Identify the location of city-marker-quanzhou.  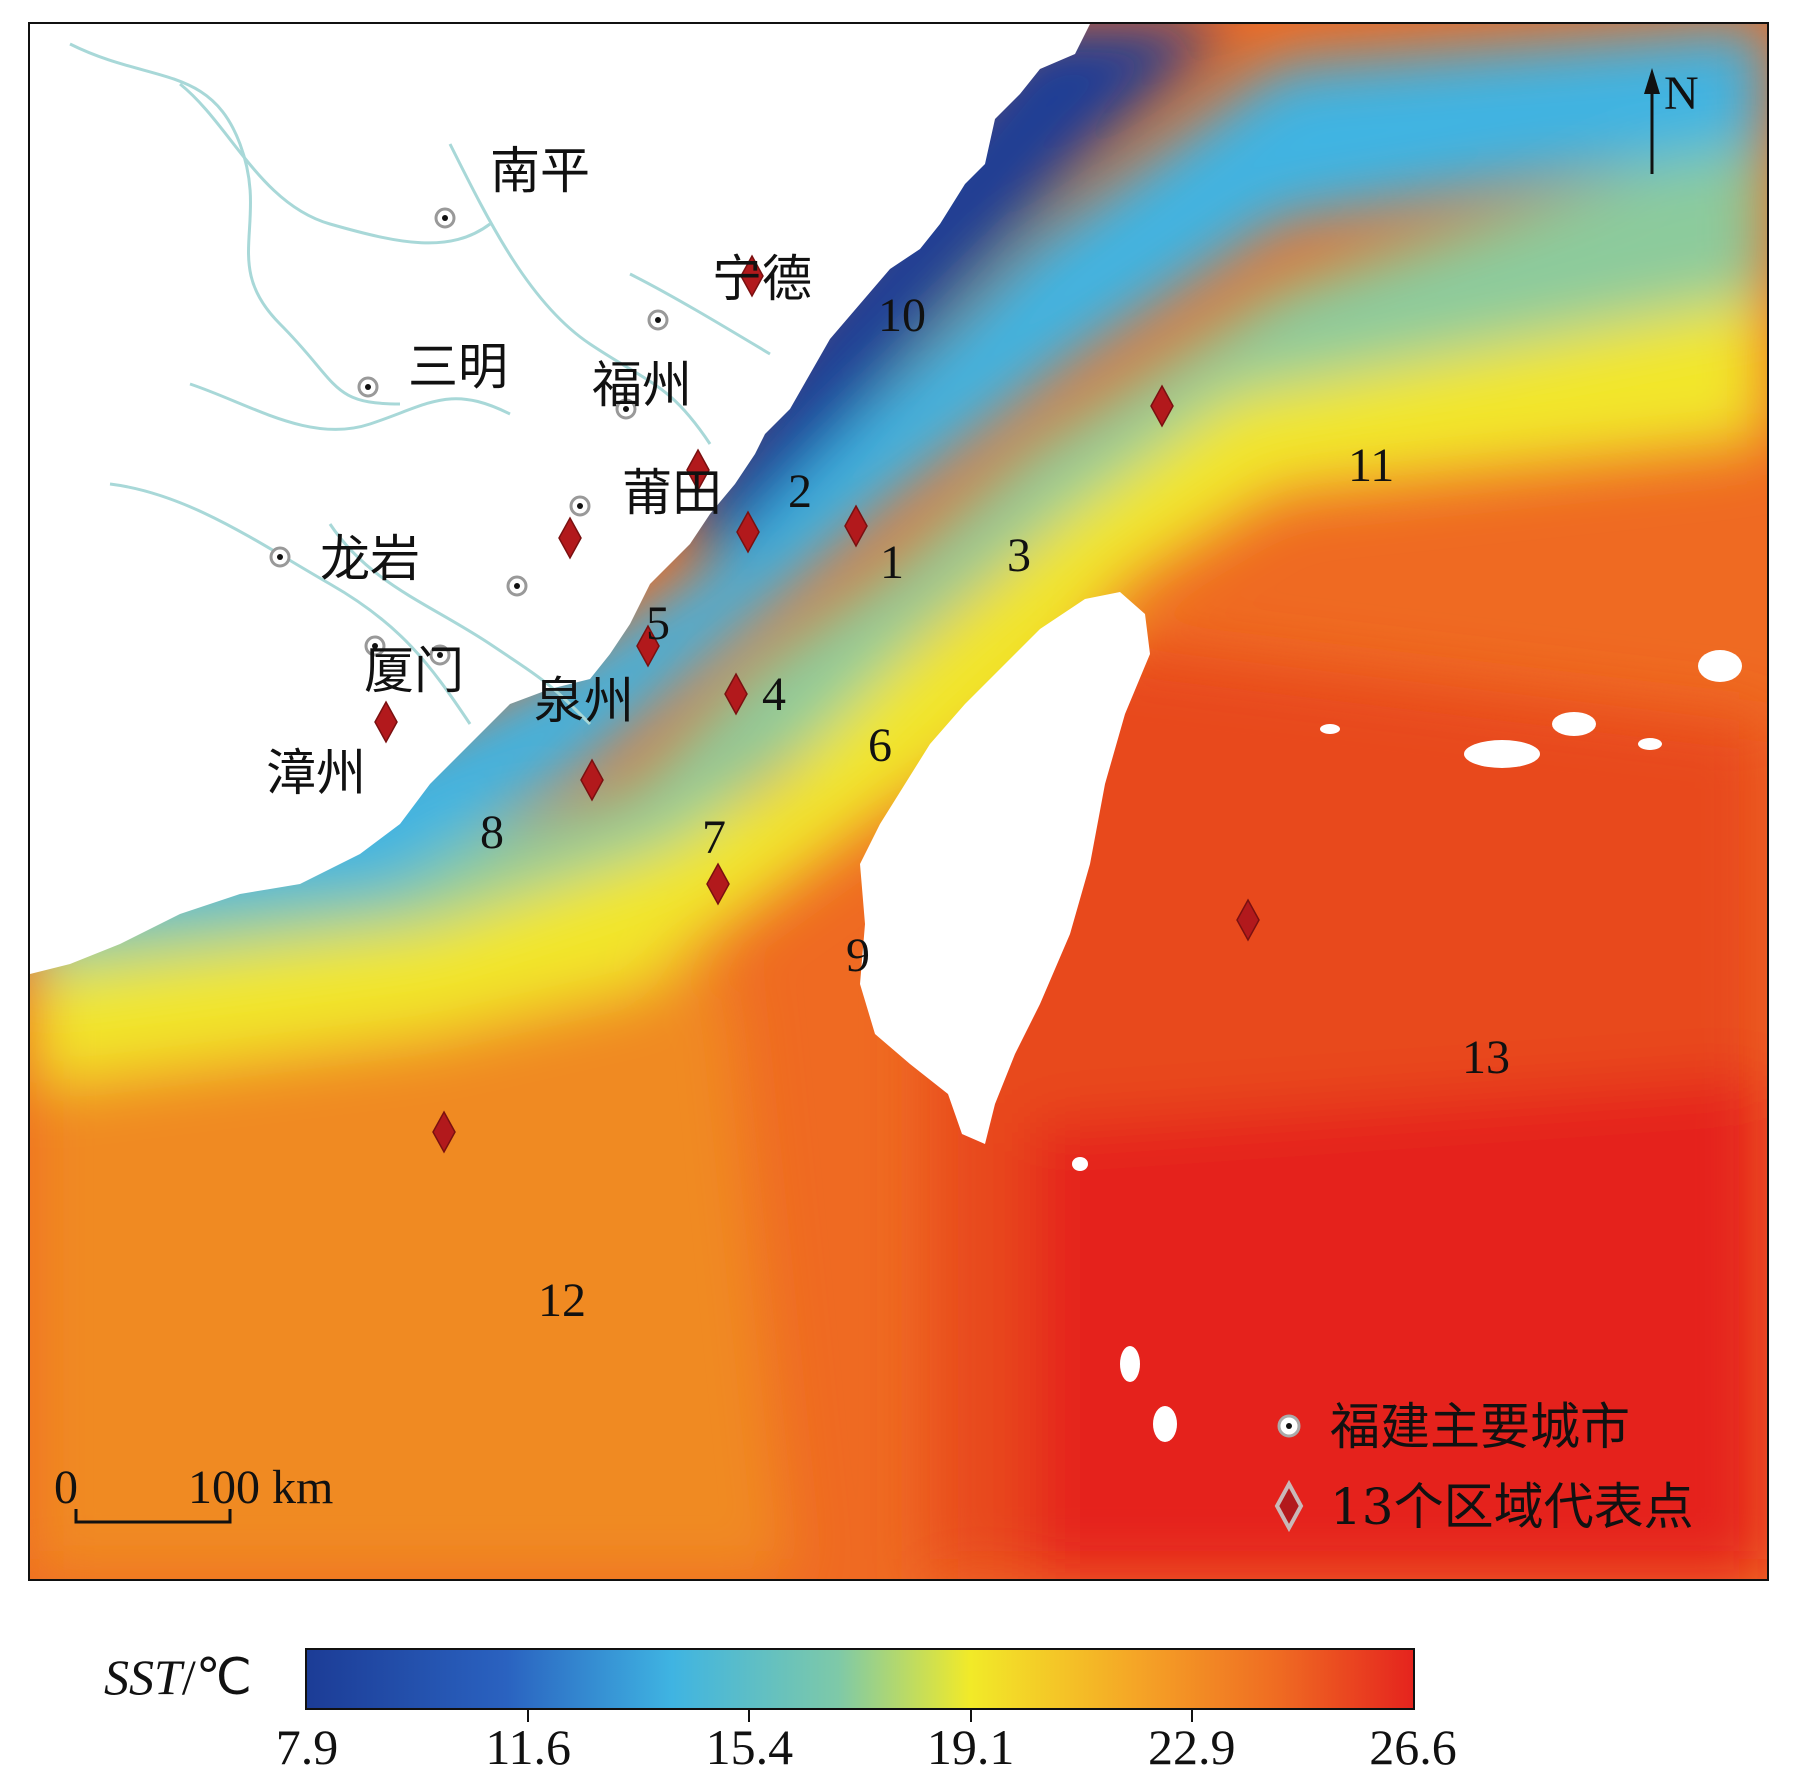
(440, 655).